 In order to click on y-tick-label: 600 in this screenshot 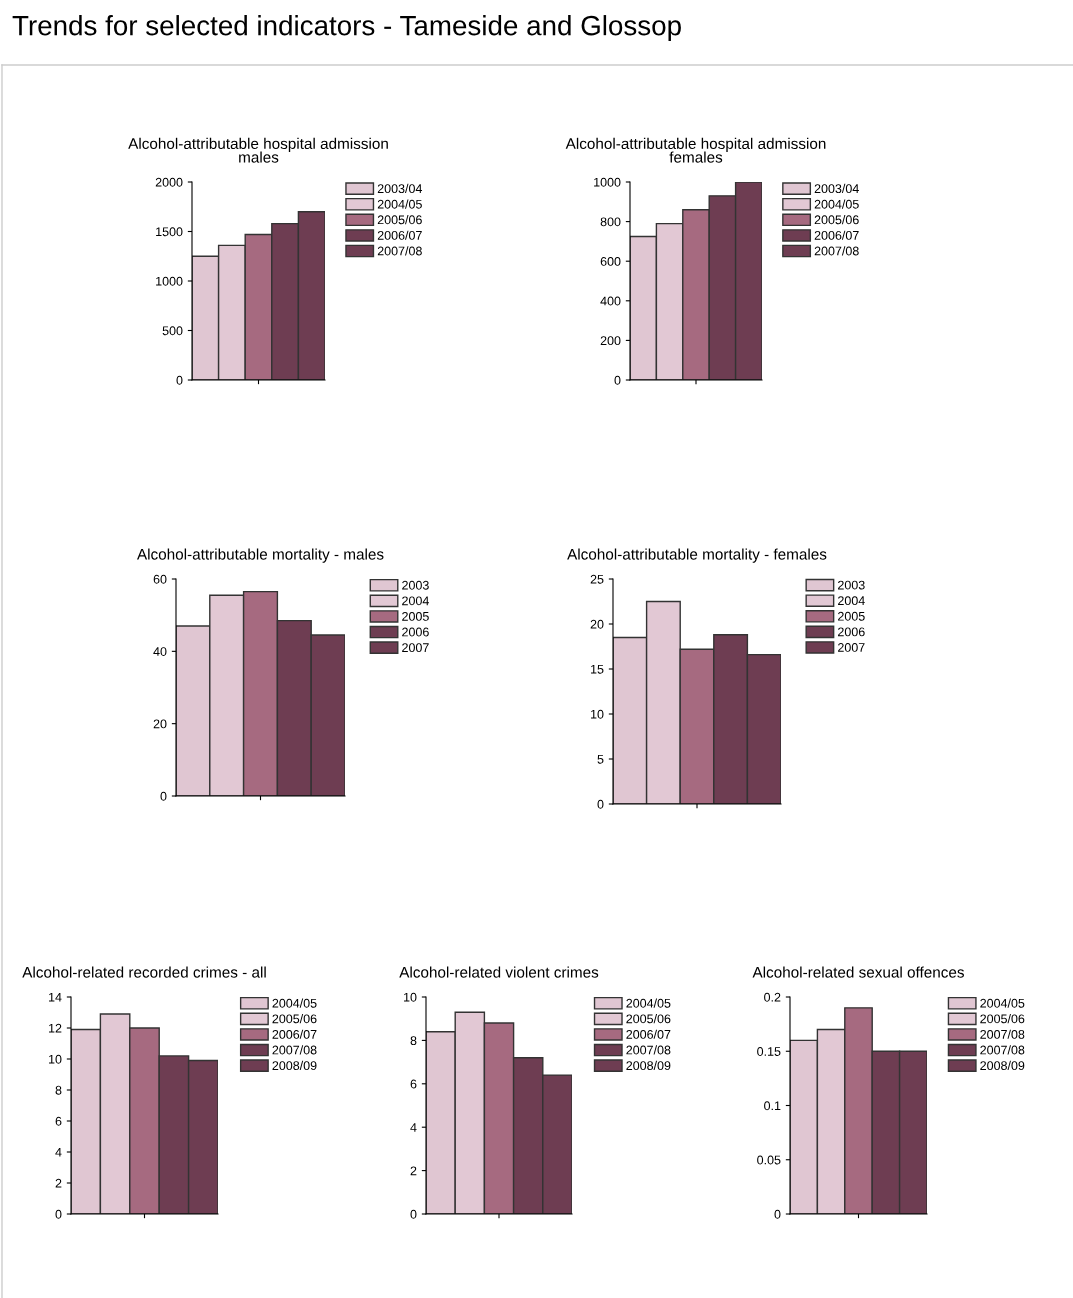, I will do `click(610, 261)`.